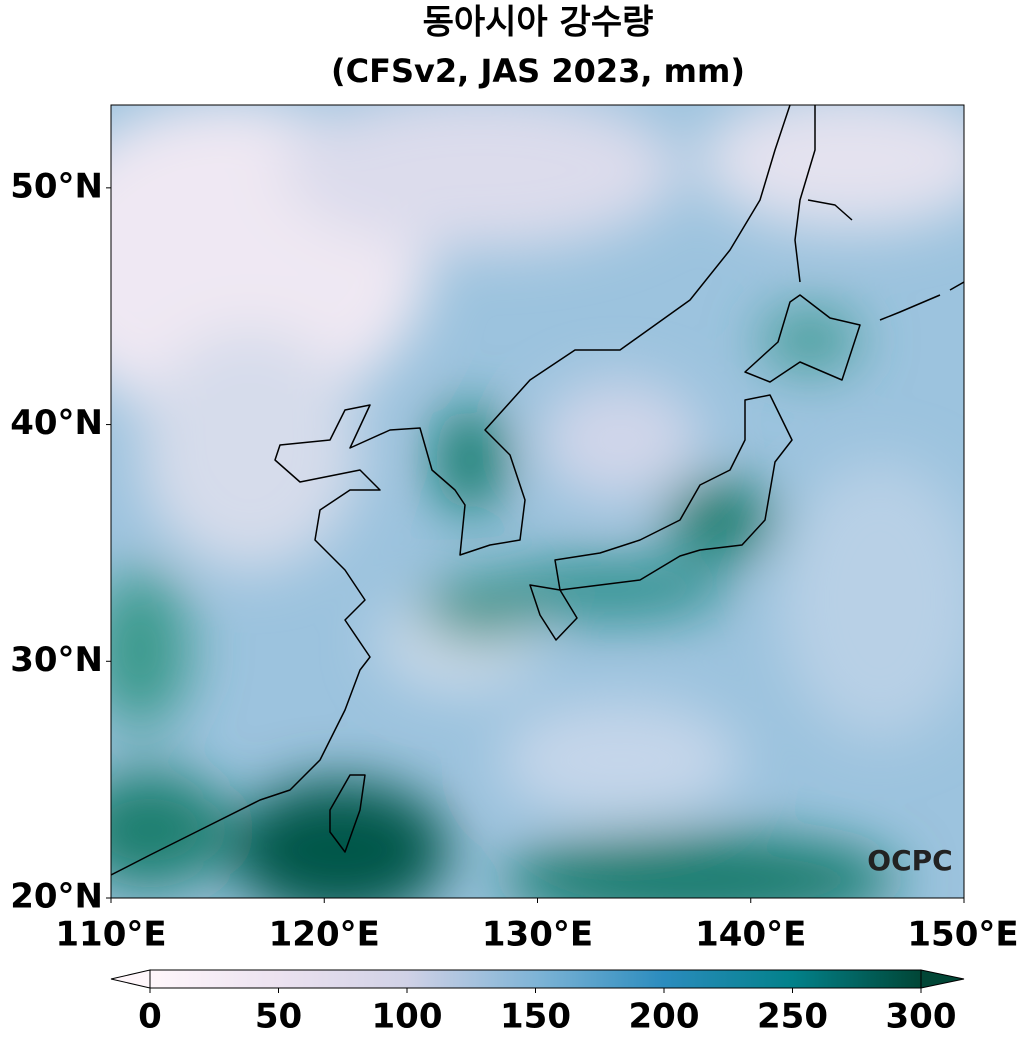 The image size is (1025, 1050). What do you see at coordinates (130, 979) in the screenshot?
I see `colorbar-extend-low` at bounding box center [130, 979].